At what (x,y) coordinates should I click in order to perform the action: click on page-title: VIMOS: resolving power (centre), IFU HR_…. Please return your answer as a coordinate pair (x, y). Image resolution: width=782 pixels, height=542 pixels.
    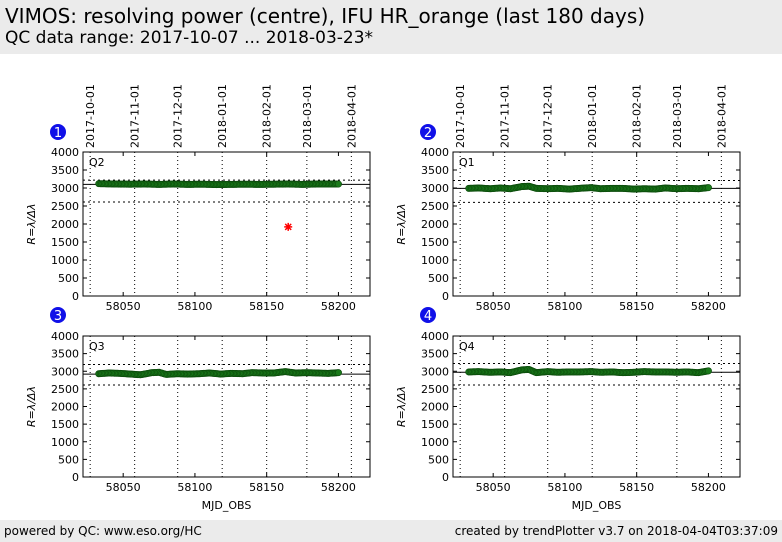
    Looking at the image, I should click on (325, 16).